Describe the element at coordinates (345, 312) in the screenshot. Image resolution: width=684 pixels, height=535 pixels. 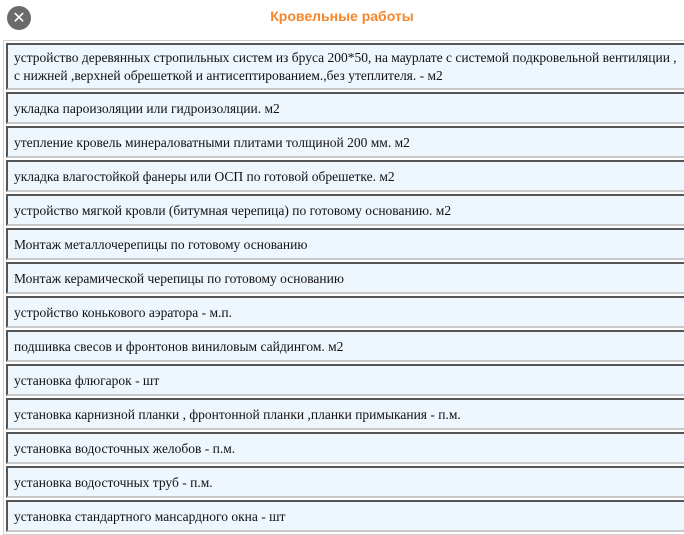
I see `list-item: устройство конькового аэратора - м.п.` at that location.